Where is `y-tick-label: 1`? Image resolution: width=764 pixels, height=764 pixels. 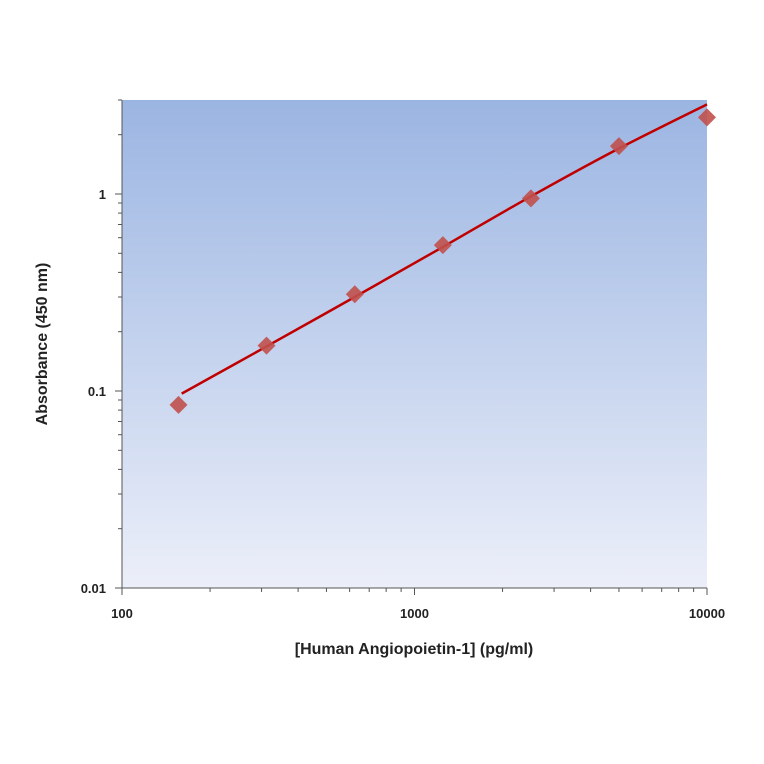 y-tick-label: 1 is located at coordinates (102, 194).